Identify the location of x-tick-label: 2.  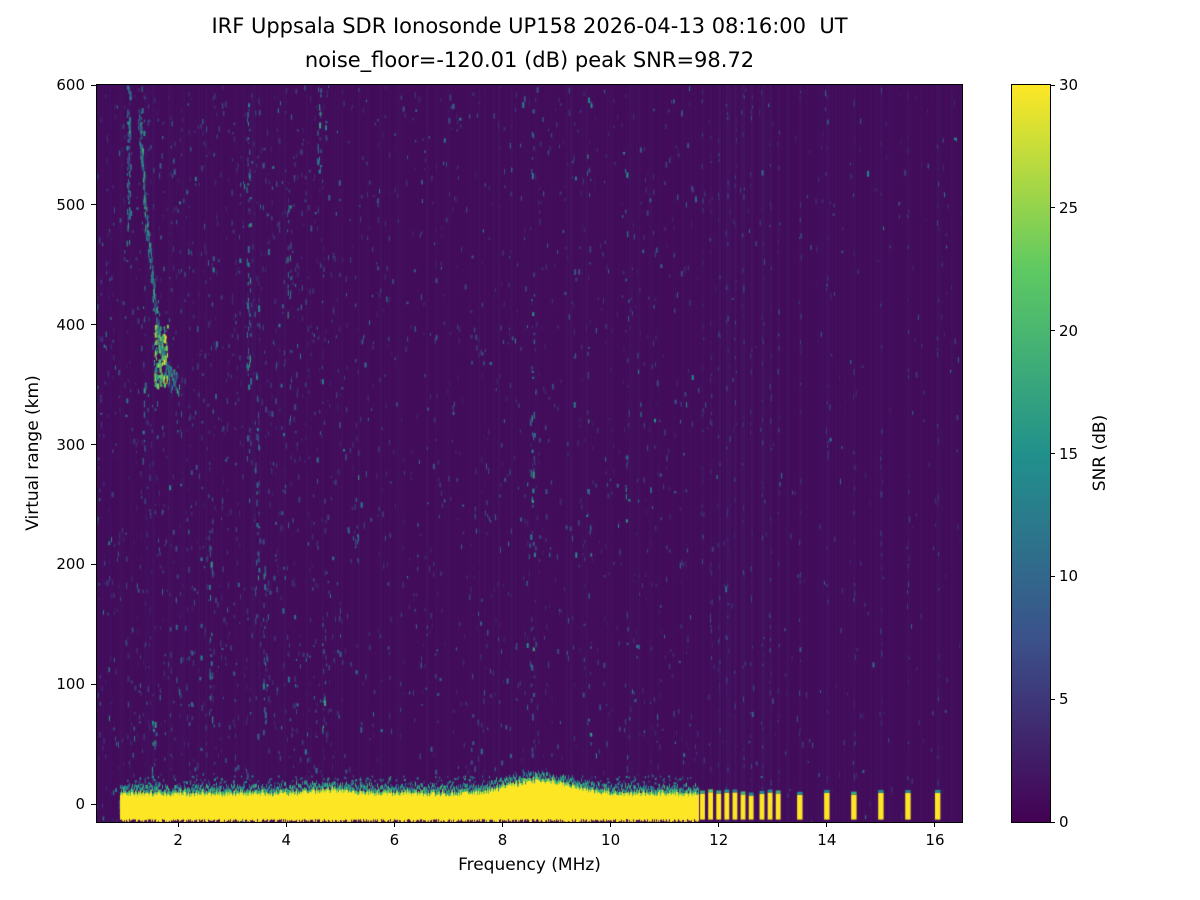
(178, 840).